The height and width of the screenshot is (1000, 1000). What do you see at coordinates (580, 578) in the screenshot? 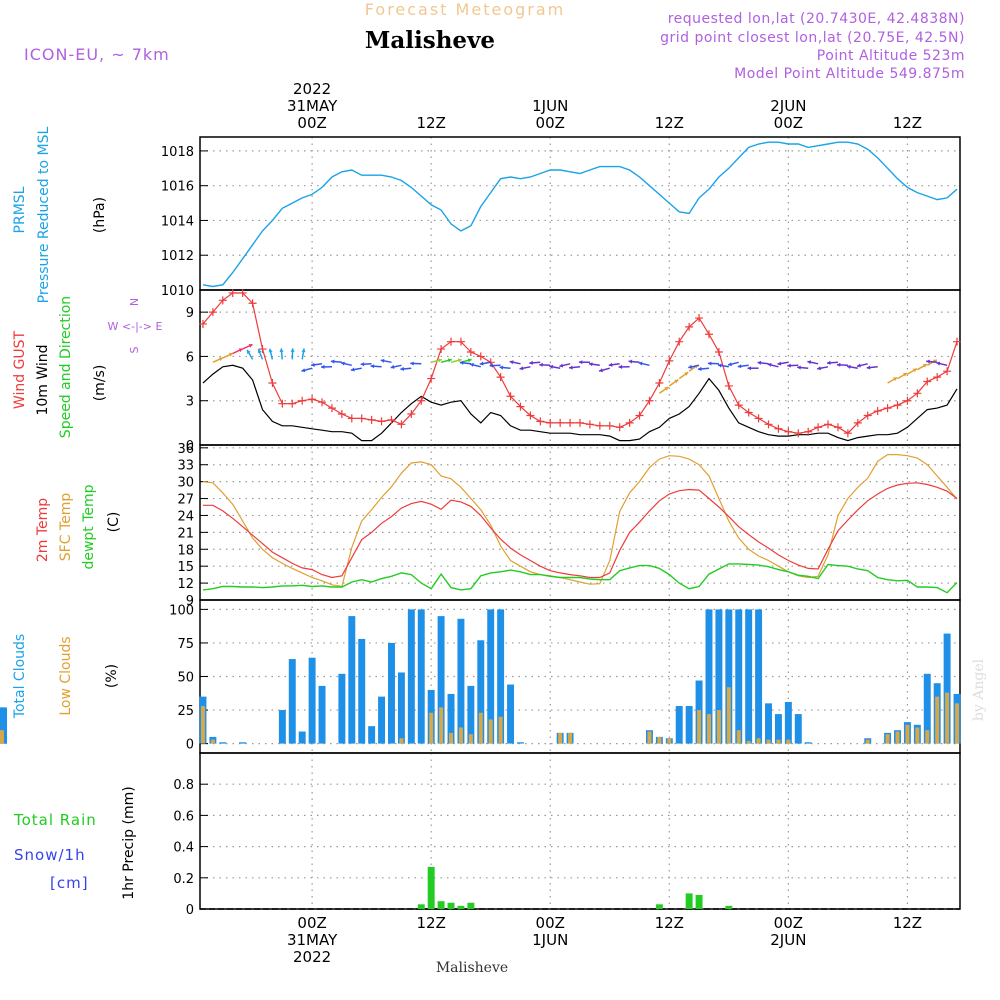
I see `dewpt-line` at bounding box center [580, 578].